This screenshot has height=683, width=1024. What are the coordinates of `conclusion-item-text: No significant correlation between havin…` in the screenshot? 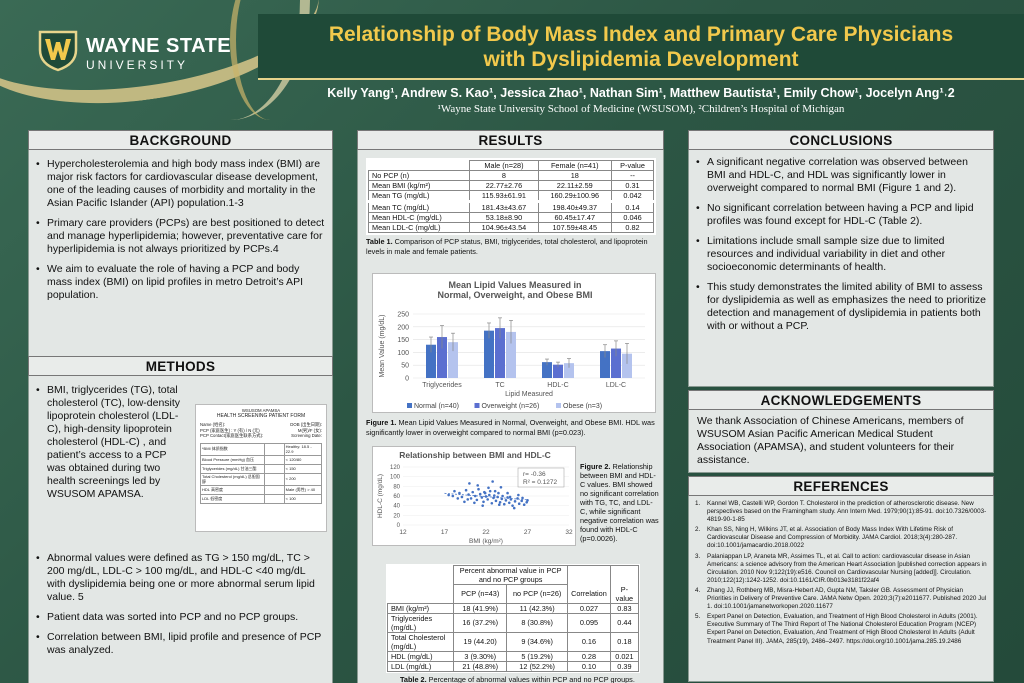 It's located at (840, 214).